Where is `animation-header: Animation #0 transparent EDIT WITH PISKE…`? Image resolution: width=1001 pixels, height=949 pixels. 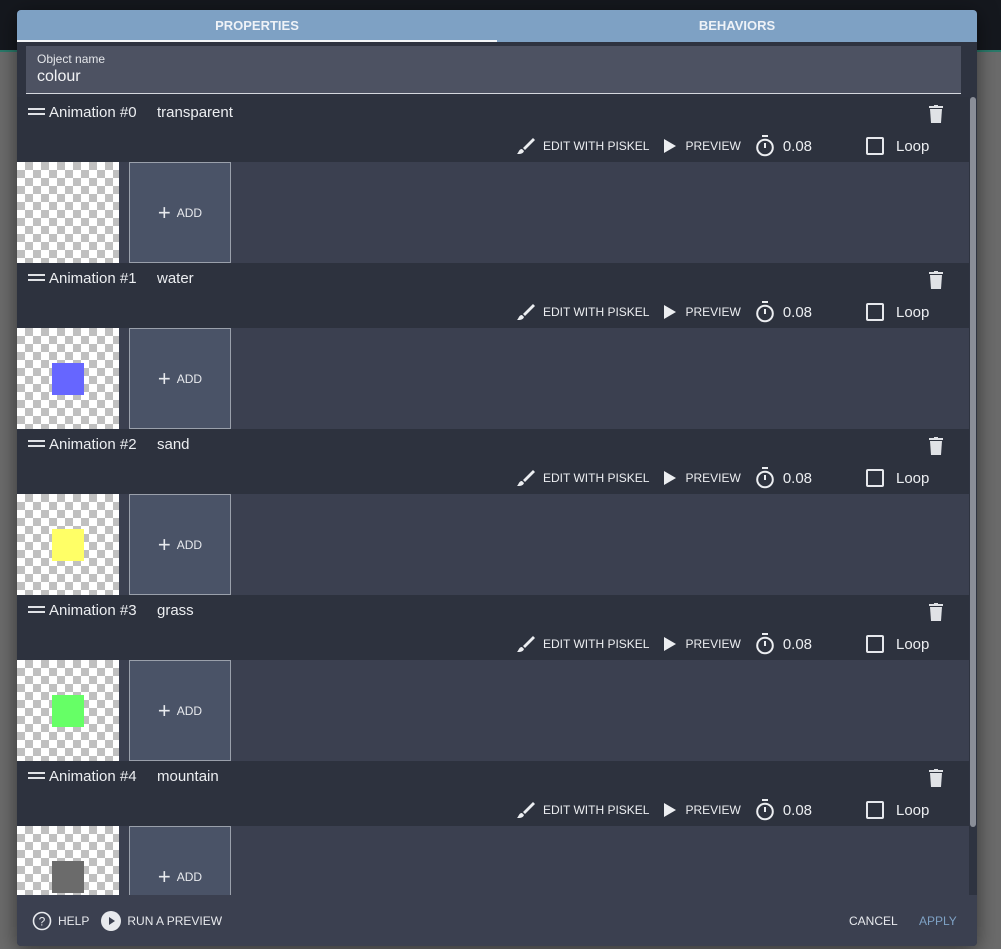 animation-header: Animation #0 transparent EDIT WITH PISKE… is located at coordinates (493, 129).